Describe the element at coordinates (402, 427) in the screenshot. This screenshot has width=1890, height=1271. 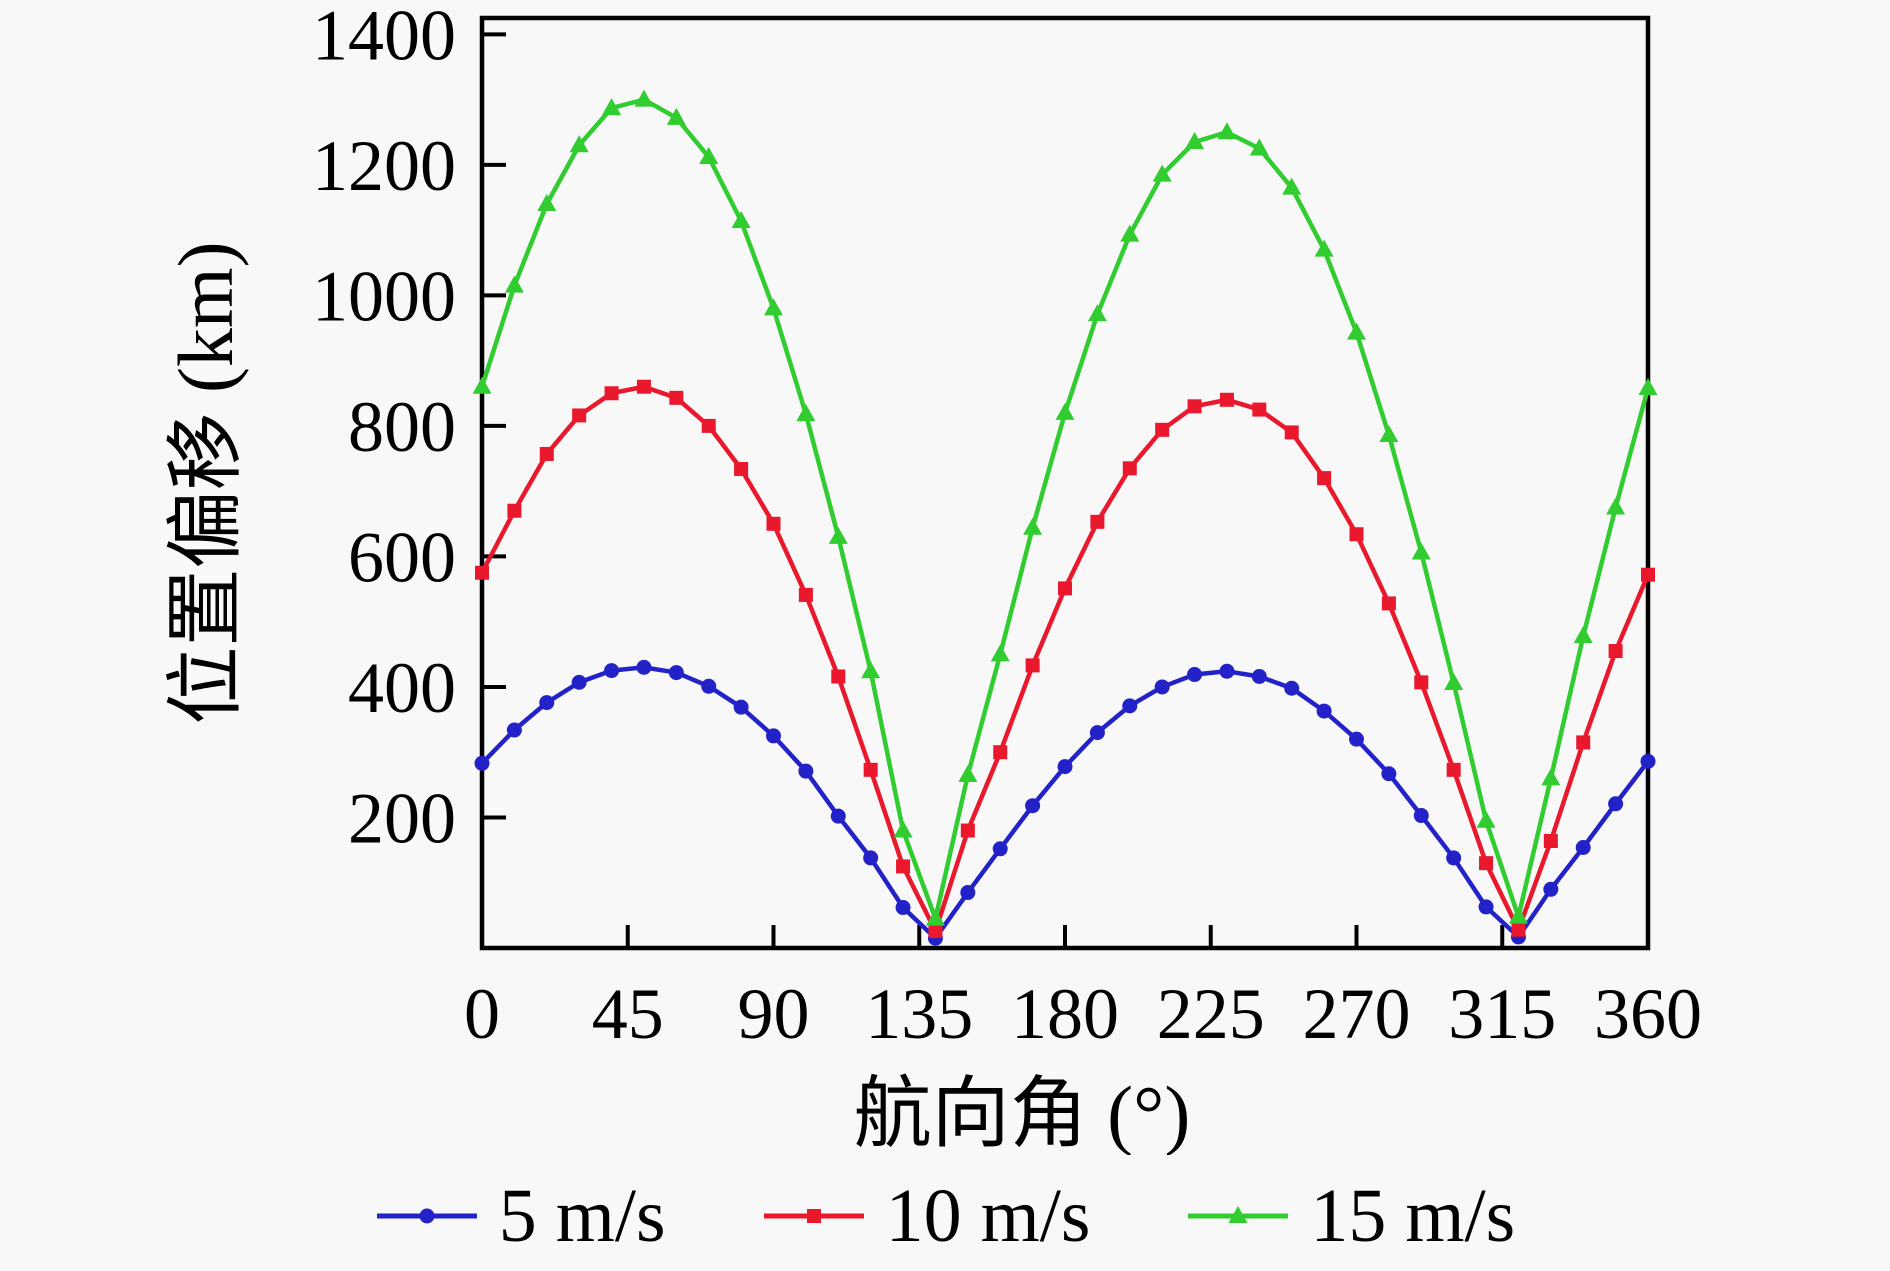
I see `y-tick-label: 800` at that location.